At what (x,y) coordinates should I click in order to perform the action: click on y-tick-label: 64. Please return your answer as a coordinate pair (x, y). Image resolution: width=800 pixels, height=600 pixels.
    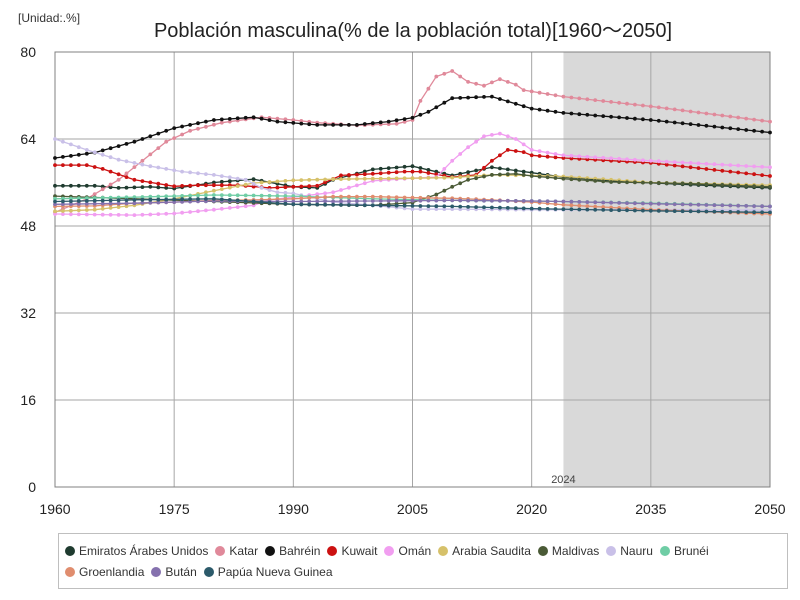
    Looking at the image, I should click on (28, 139).